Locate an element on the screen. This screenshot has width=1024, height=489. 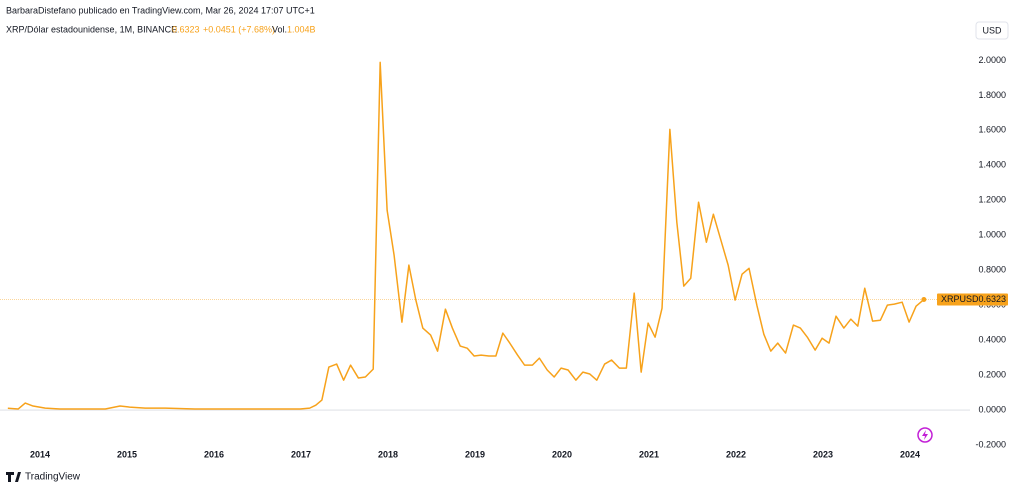
currency: USD is located at coordinates (992, 30).